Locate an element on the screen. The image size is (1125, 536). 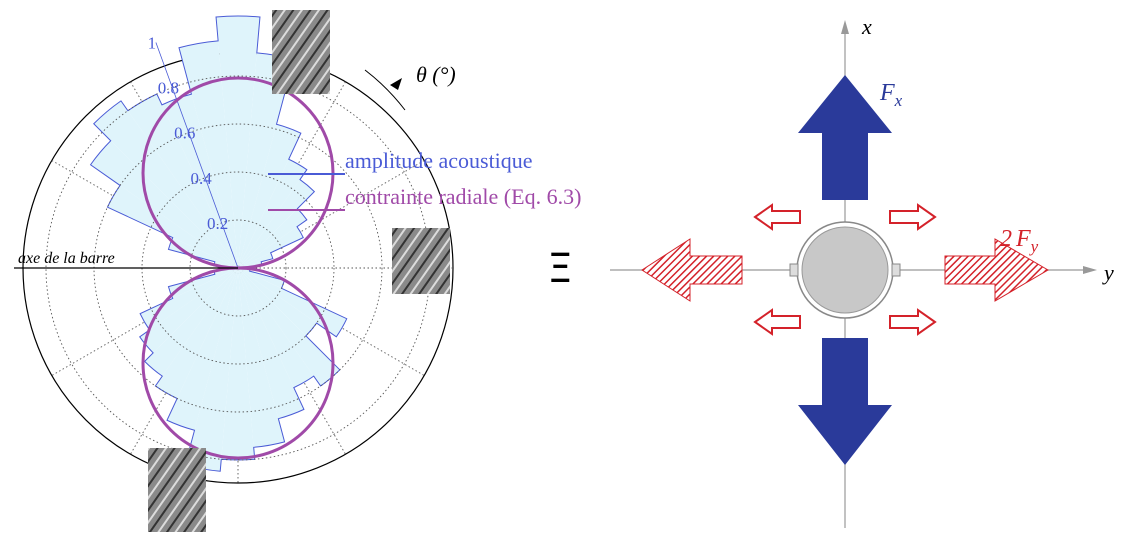
theta-label: θ (°) is located at coordinates (436, 74).